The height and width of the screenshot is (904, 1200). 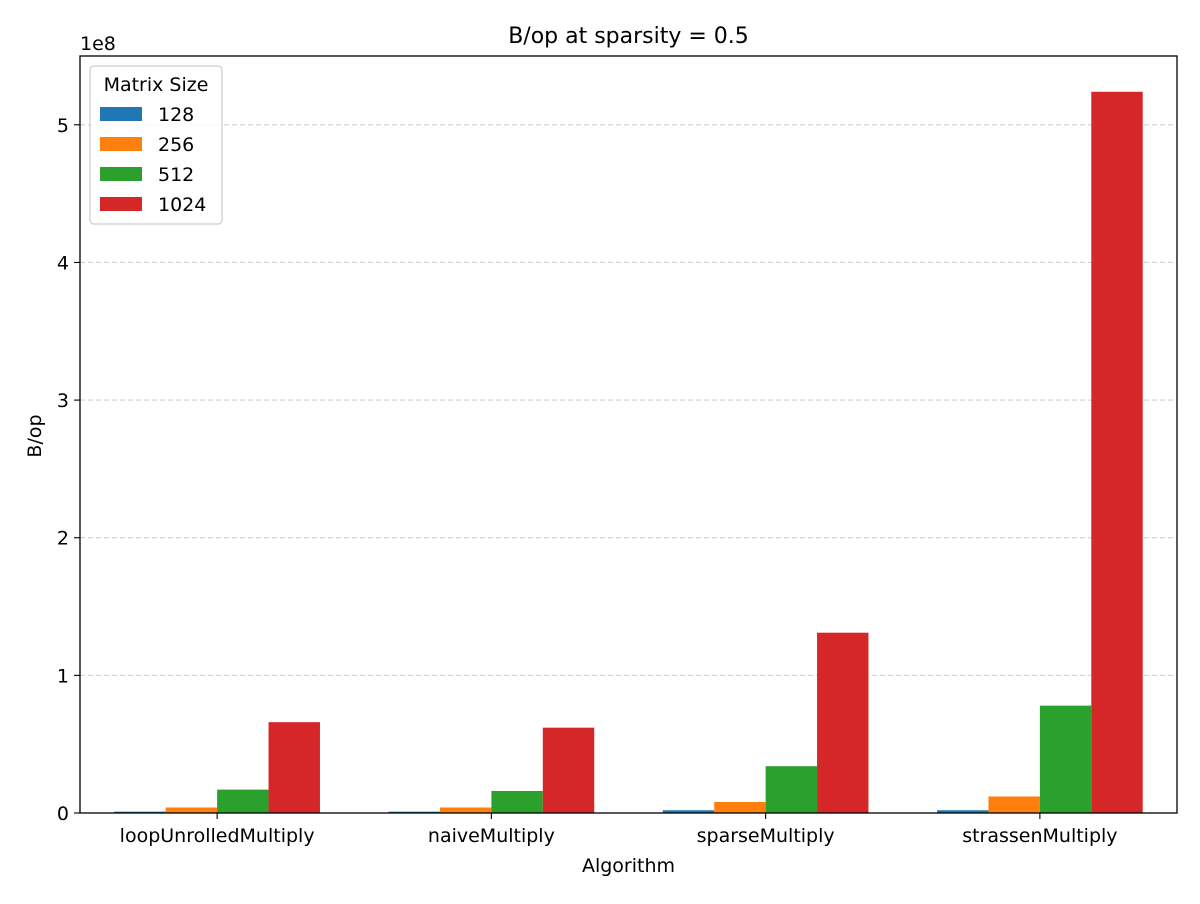 What do you see at coordinates (68, 470) in the screenshot?
I see `y-axis-ticks: 0 1 2 3 4 5` at bounding box center [68, 470].